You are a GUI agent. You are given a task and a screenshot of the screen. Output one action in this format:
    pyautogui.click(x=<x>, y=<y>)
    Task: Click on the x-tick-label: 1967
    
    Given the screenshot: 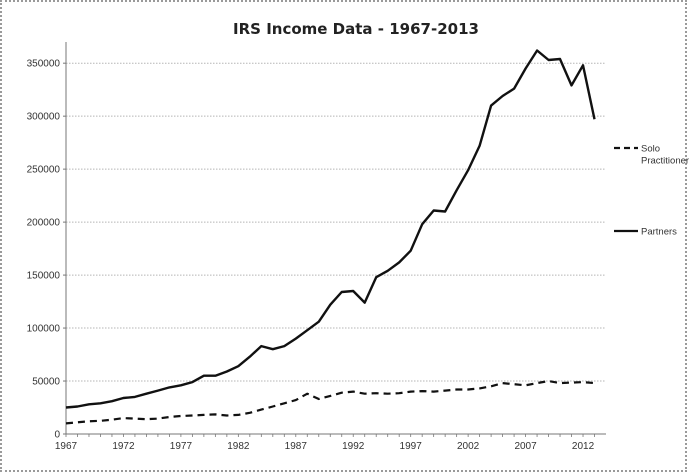 What is the action you would take?
    pyautogui.click(x=66, y=446)
    